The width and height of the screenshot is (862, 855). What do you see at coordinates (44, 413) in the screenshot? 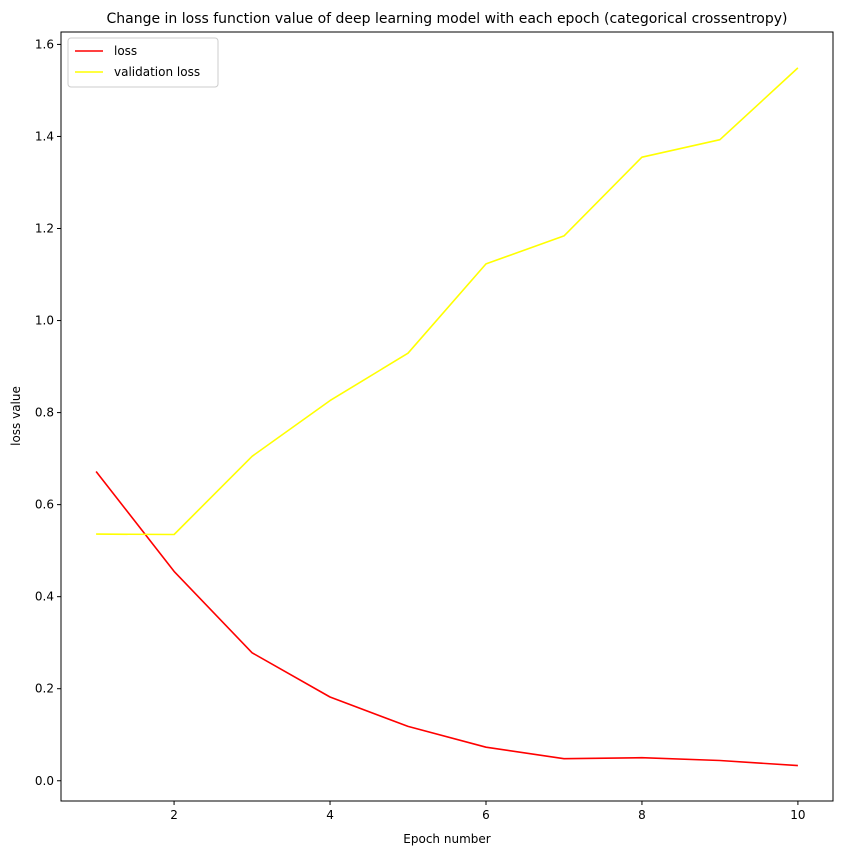
I see `y-tick-label: 0.8` at bounding box center [44, 413].